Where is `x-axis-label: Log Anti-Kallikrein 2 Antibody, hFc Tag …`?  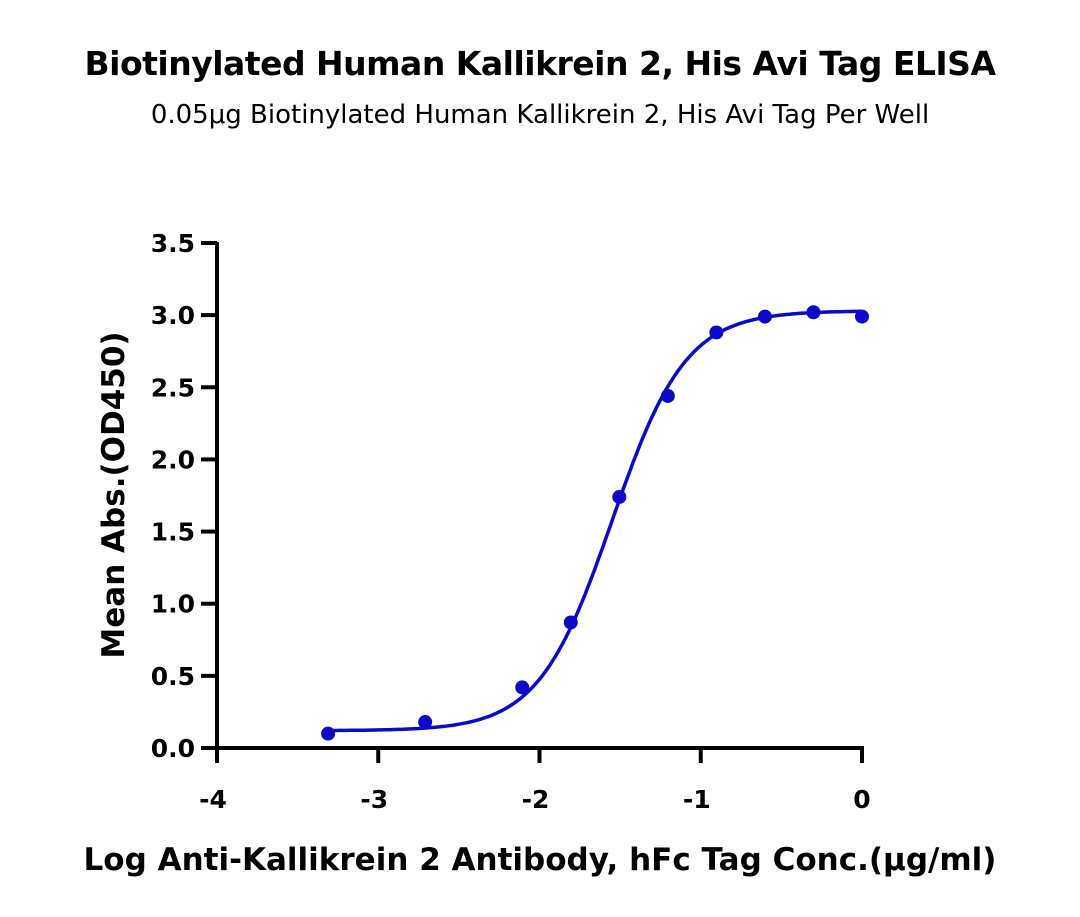
x-axis-label: Log Anti-Kallikrein 2 Antibody, hFc Tag … is located at coordinates (540, 860).